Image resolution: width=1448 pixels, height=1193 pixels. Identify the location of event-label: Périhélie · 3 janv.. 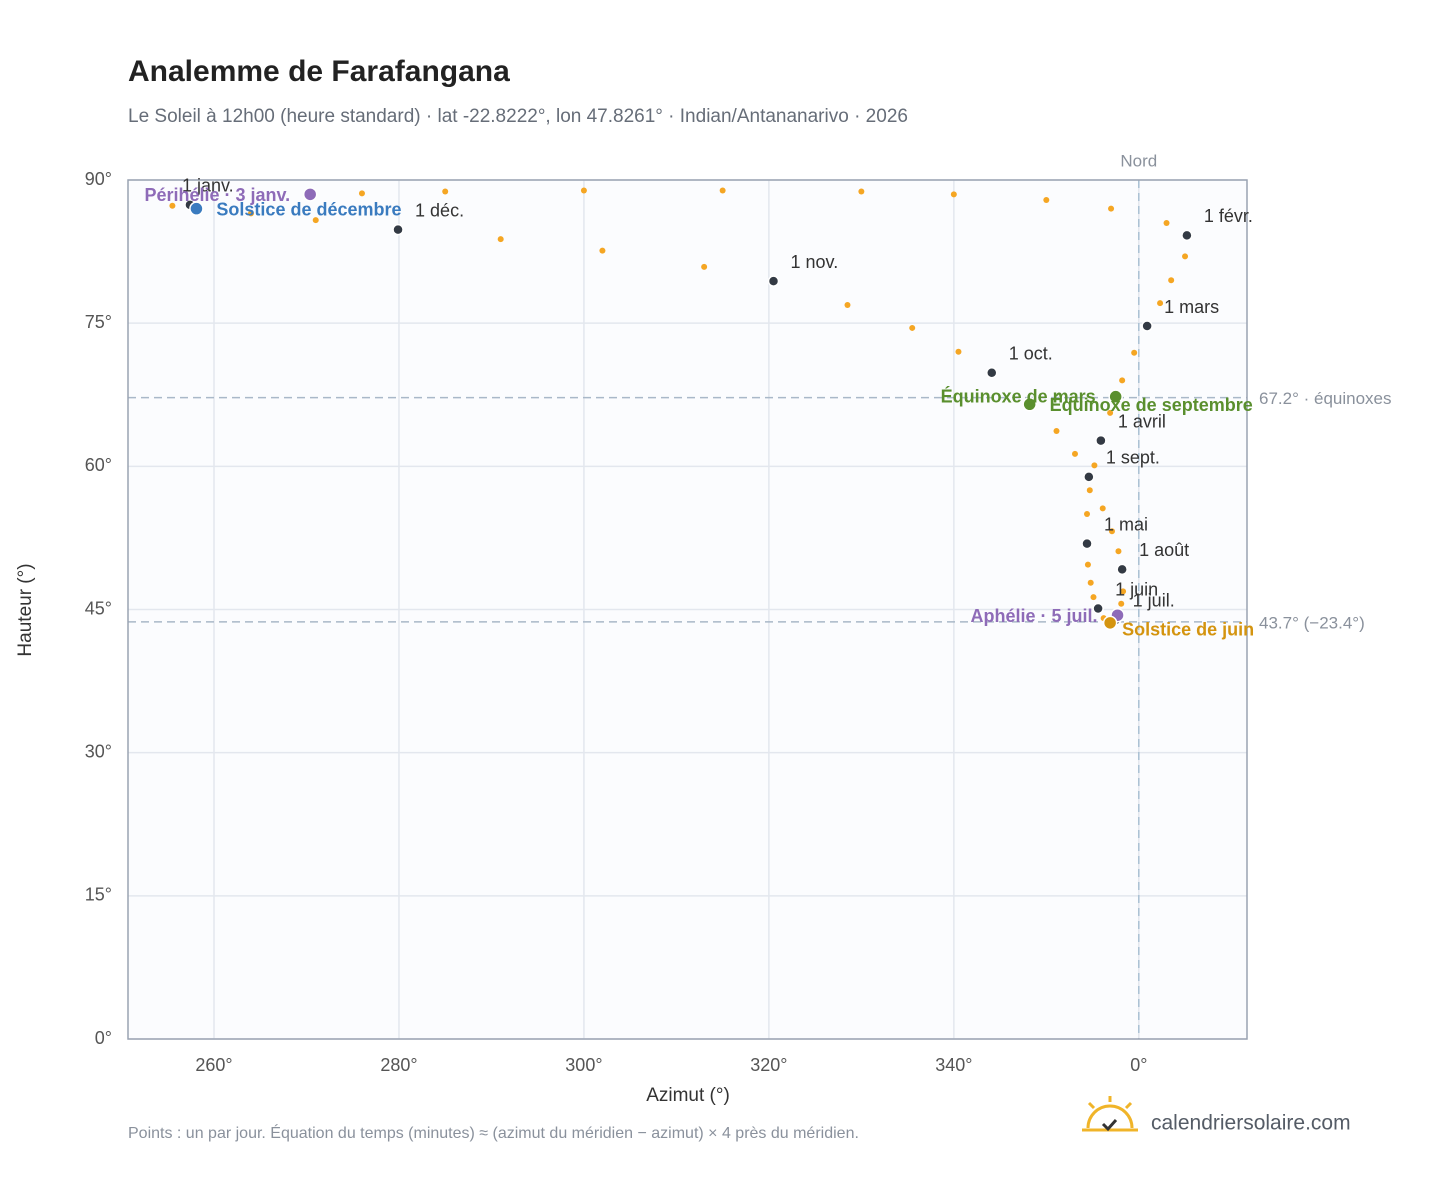
(217, 195).